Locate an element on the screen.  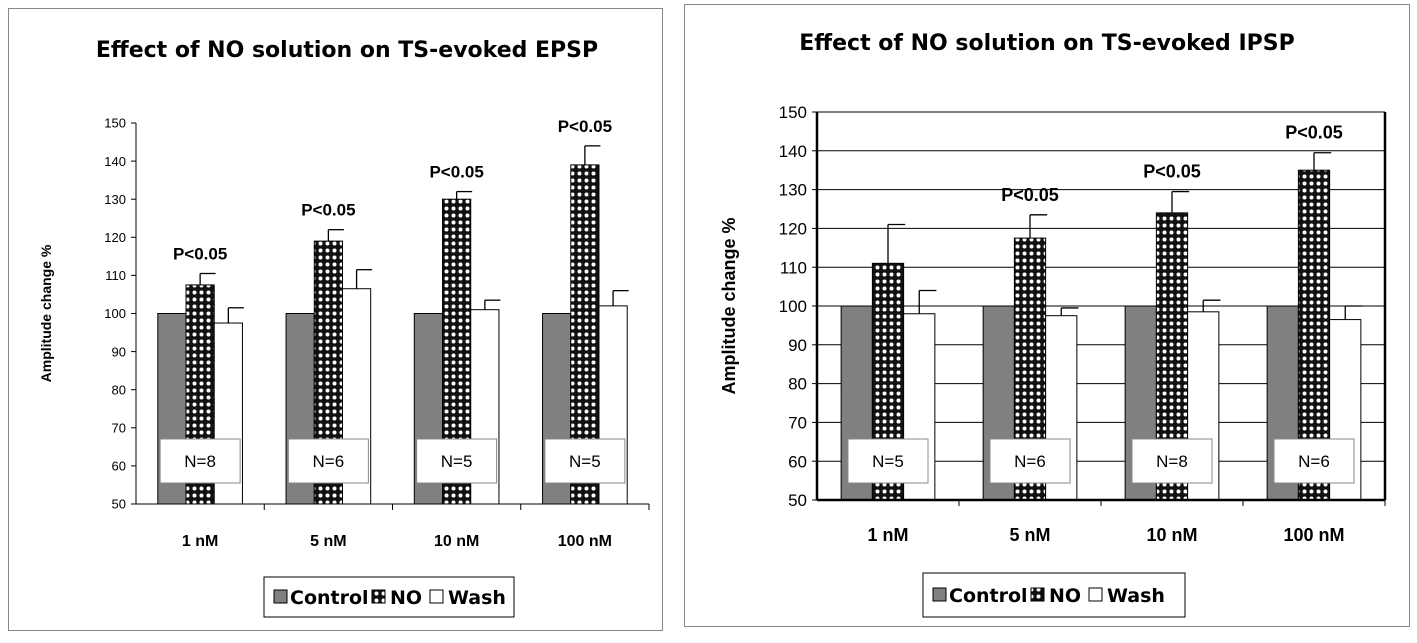
chart-title: Effect of NO solution on TS-evoked IPSP is located at coordinates (1046, 43).